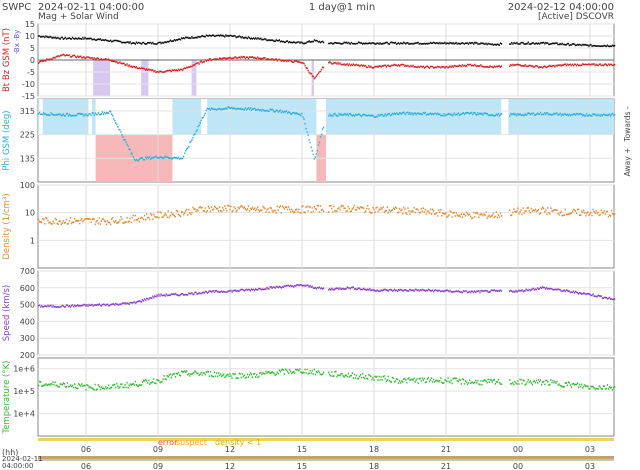 This screenshot has width=640, height=470. What do you see at coordinates (518, 466) in the screenshot?
I see `xtick-label-bottom: 00` at bounding box center [518, 466].